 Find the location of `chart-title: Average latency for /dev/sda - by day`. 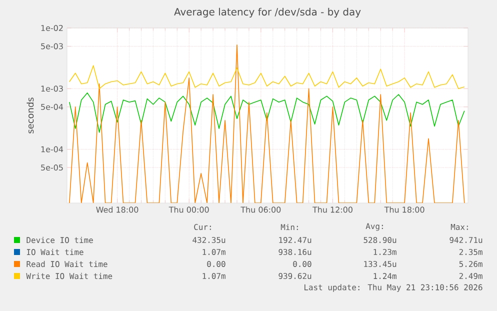

chart-title: Average latency for /dev/sda - by day is located at coordinates (267, 13).